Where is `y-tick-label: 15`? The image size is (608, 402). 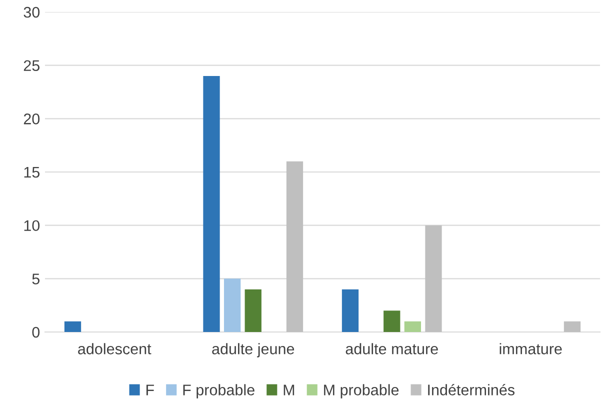
y-tick-label: 15 is located at coordinates (32, 172).